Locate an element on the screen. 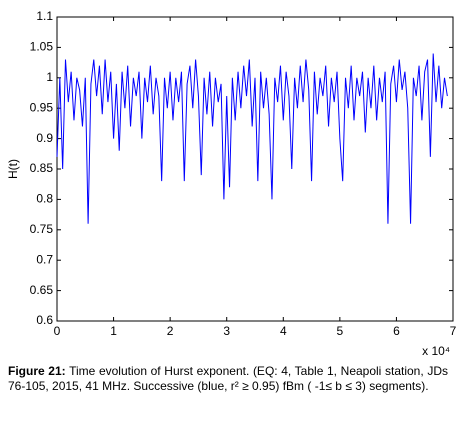  x-tick-label: 6 is located at coordinates (396, 331).